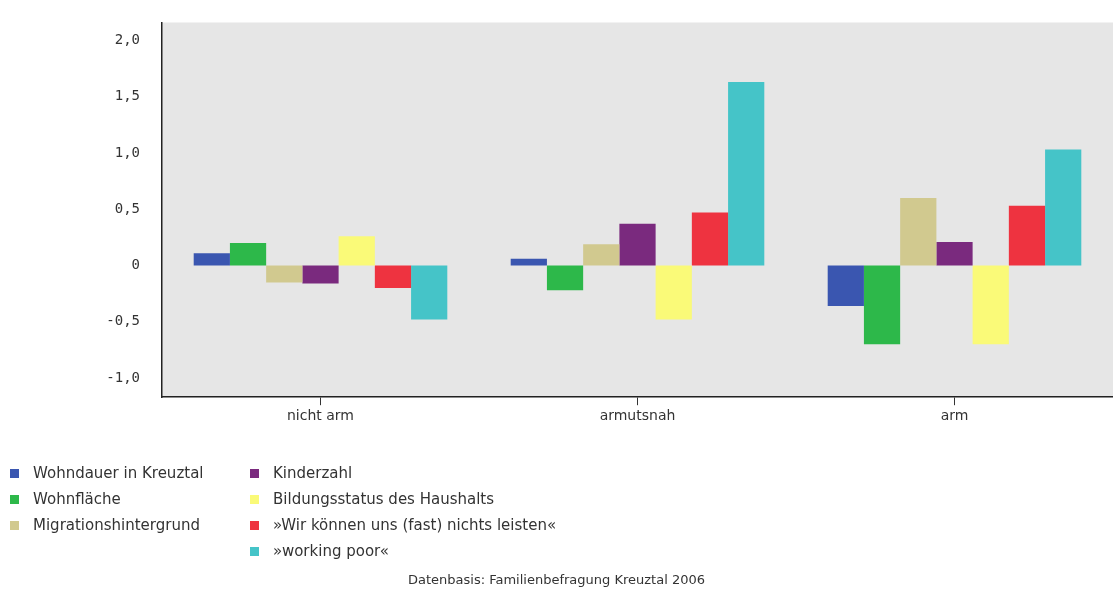  What do you see at coordinates (123, 376) in the screenshot?
I see `y-tick-label: -1,0` at bounding box center [123, 376].